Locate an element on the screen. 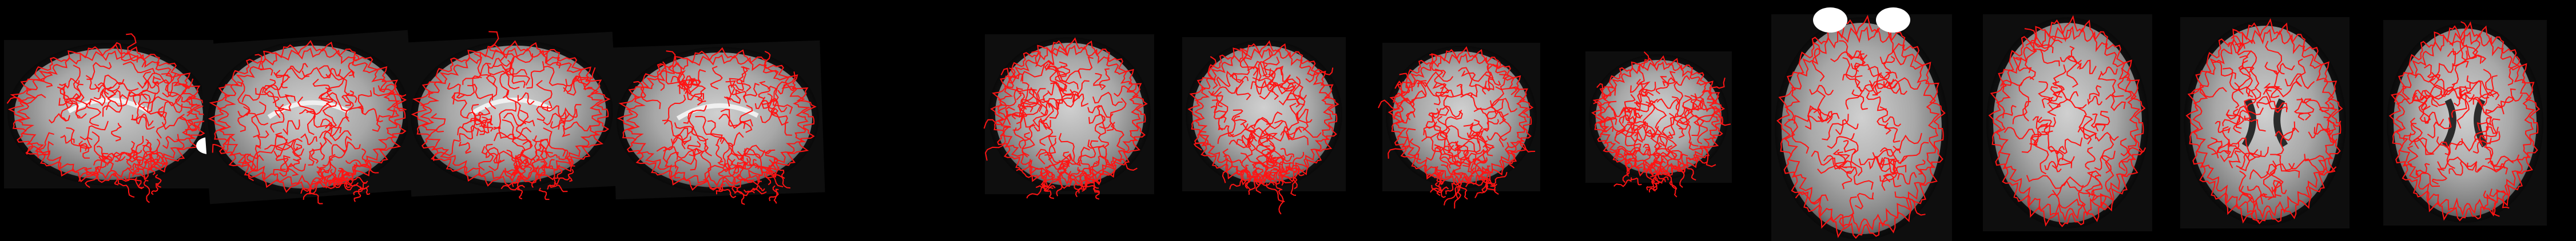  orbit-right is located at coordinates (1893, 20).